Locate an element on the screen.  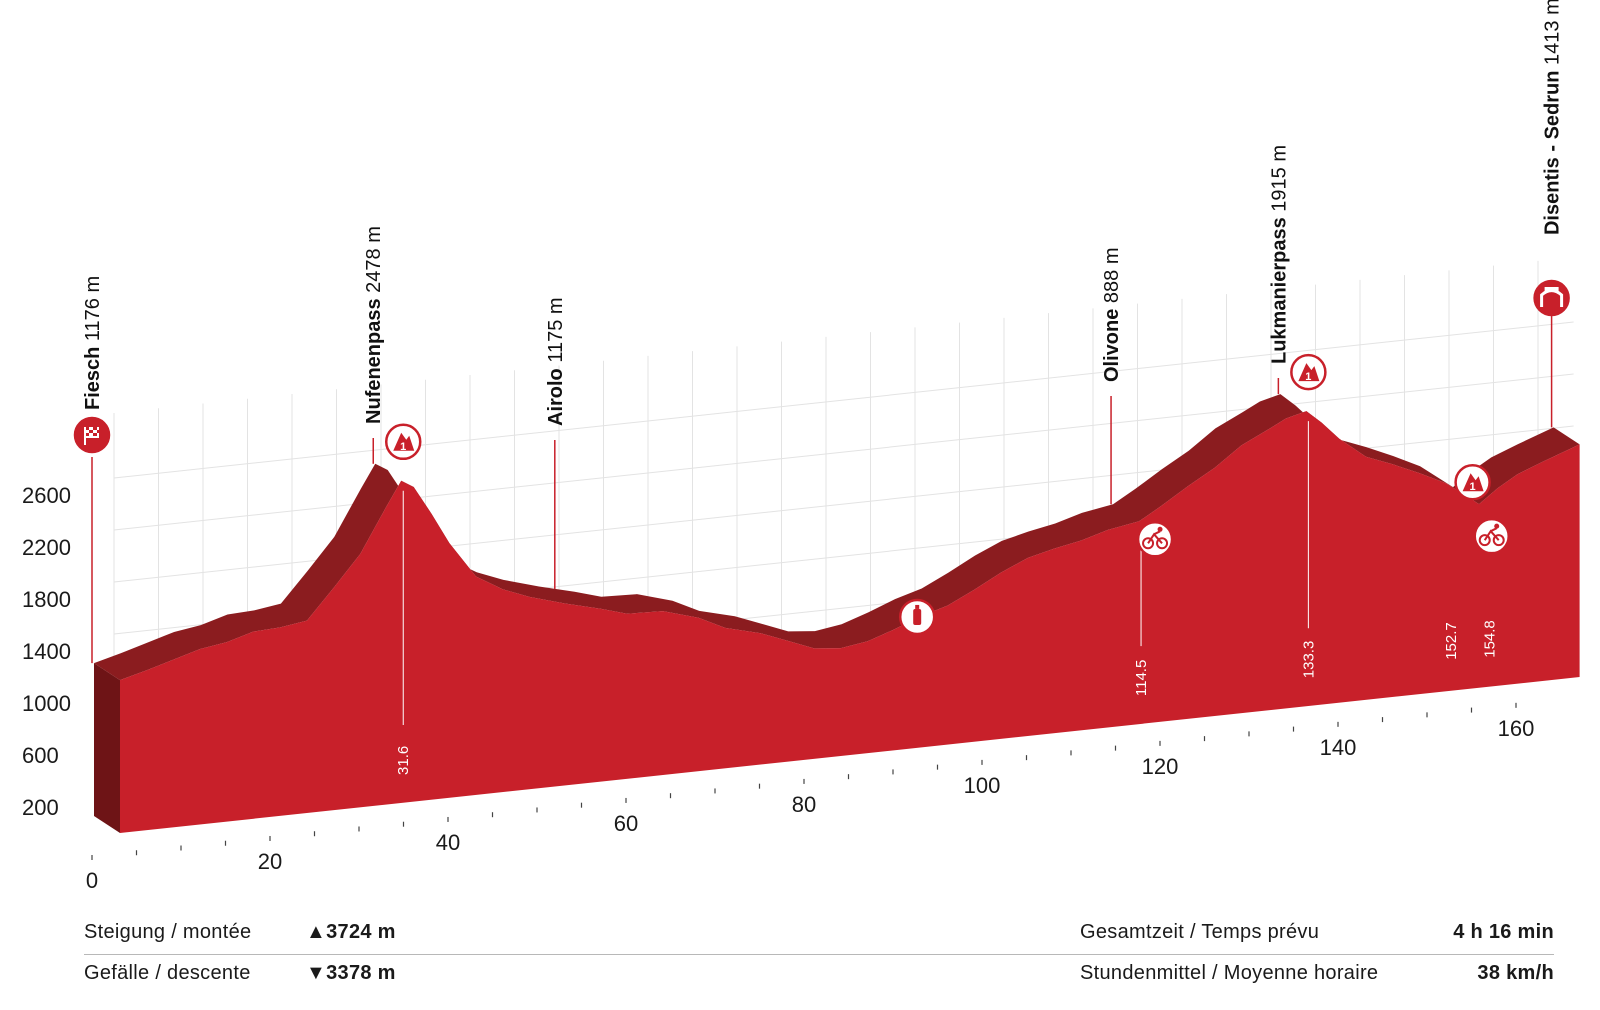
climb-label: Steigung / montée is located at coordinates (168, 932).